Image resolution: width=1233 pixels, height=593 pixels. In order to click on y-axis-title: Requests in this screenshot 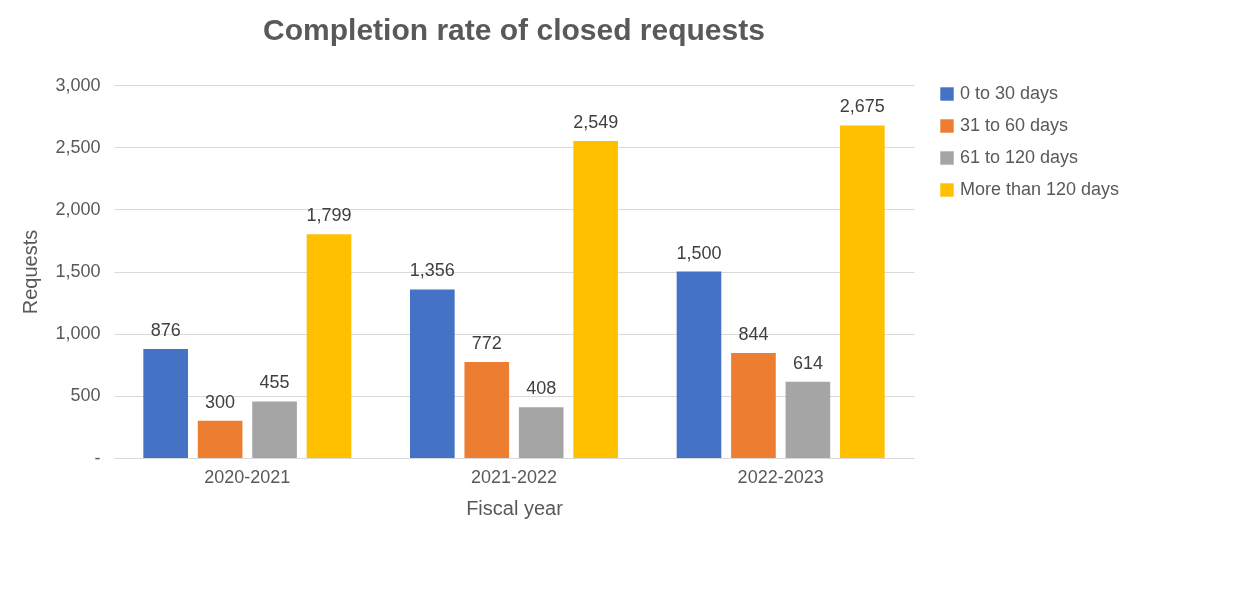, I will do `click(30, 272)`.